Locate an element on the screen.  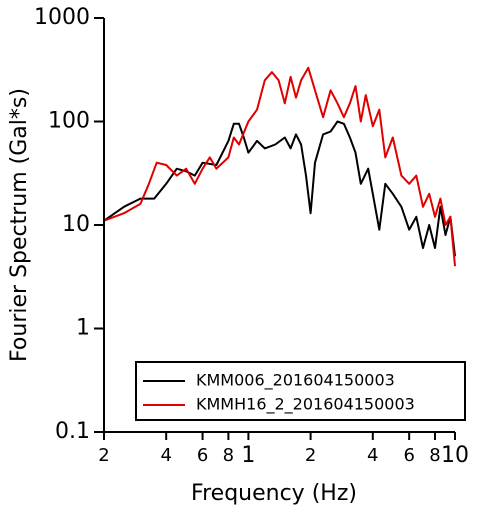
legend-box is located at coordinates (300, 391).